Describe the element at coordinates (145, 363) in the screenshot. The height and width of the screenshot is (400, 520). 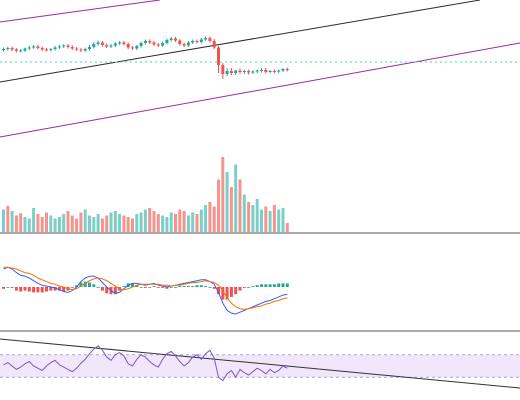
I see `rsi-line` at that location.